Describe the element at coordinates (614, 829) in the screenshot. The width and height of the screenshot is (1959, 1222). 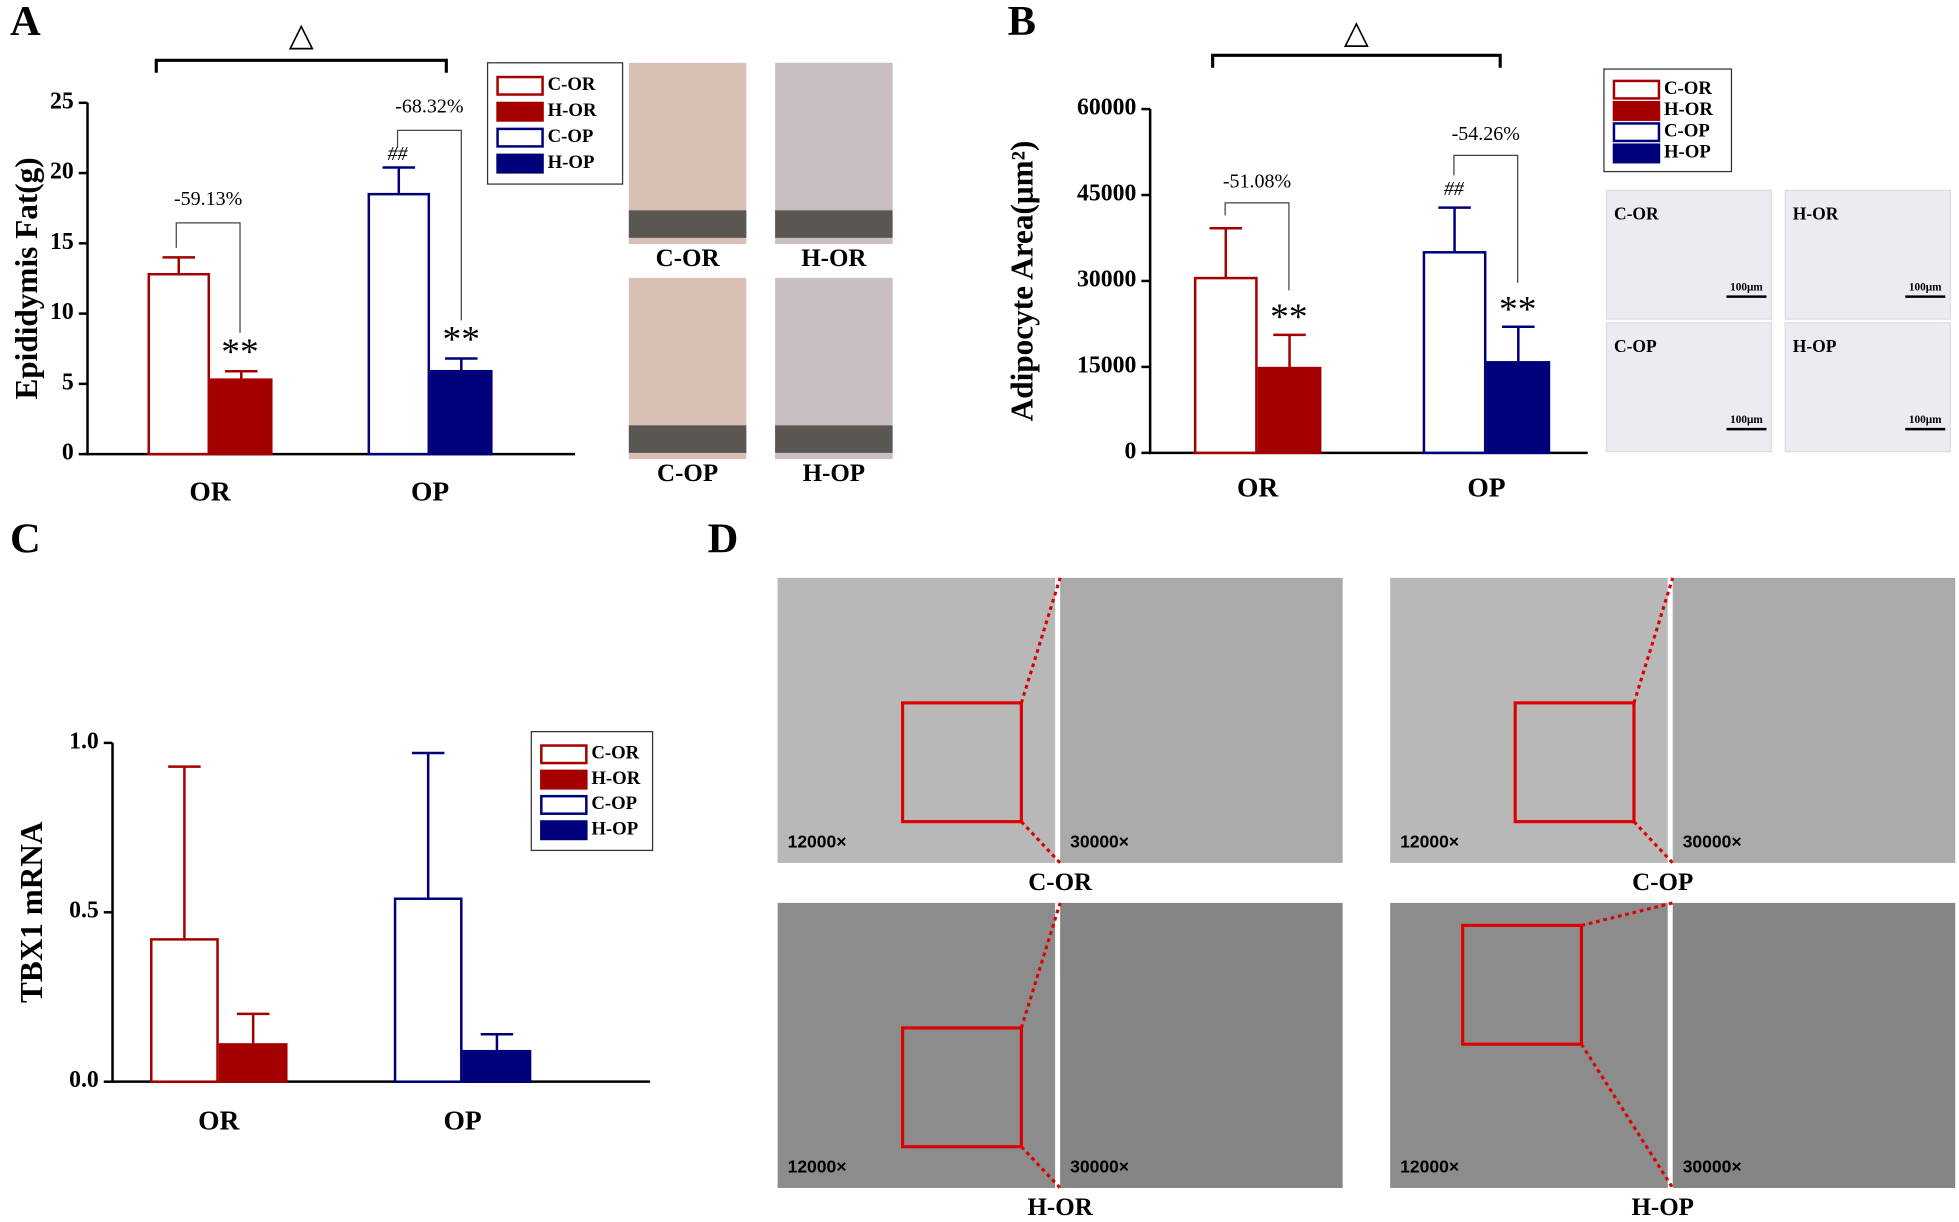
I see `legend-label: H-OP` at that location.